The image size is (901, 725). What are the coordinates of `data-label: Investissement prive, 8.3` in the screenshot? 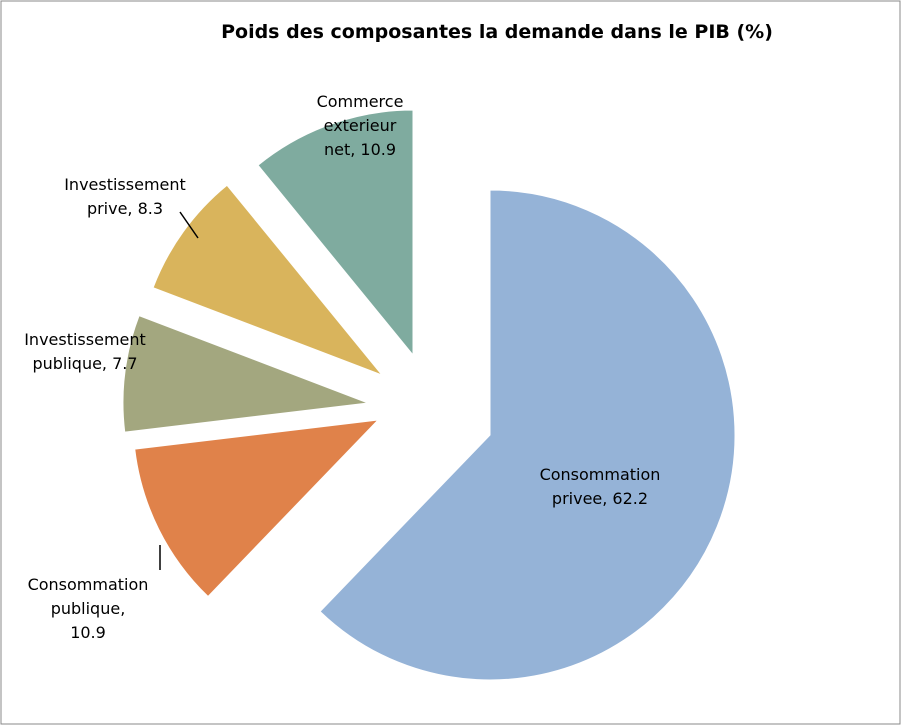 It's located at (125, 196).